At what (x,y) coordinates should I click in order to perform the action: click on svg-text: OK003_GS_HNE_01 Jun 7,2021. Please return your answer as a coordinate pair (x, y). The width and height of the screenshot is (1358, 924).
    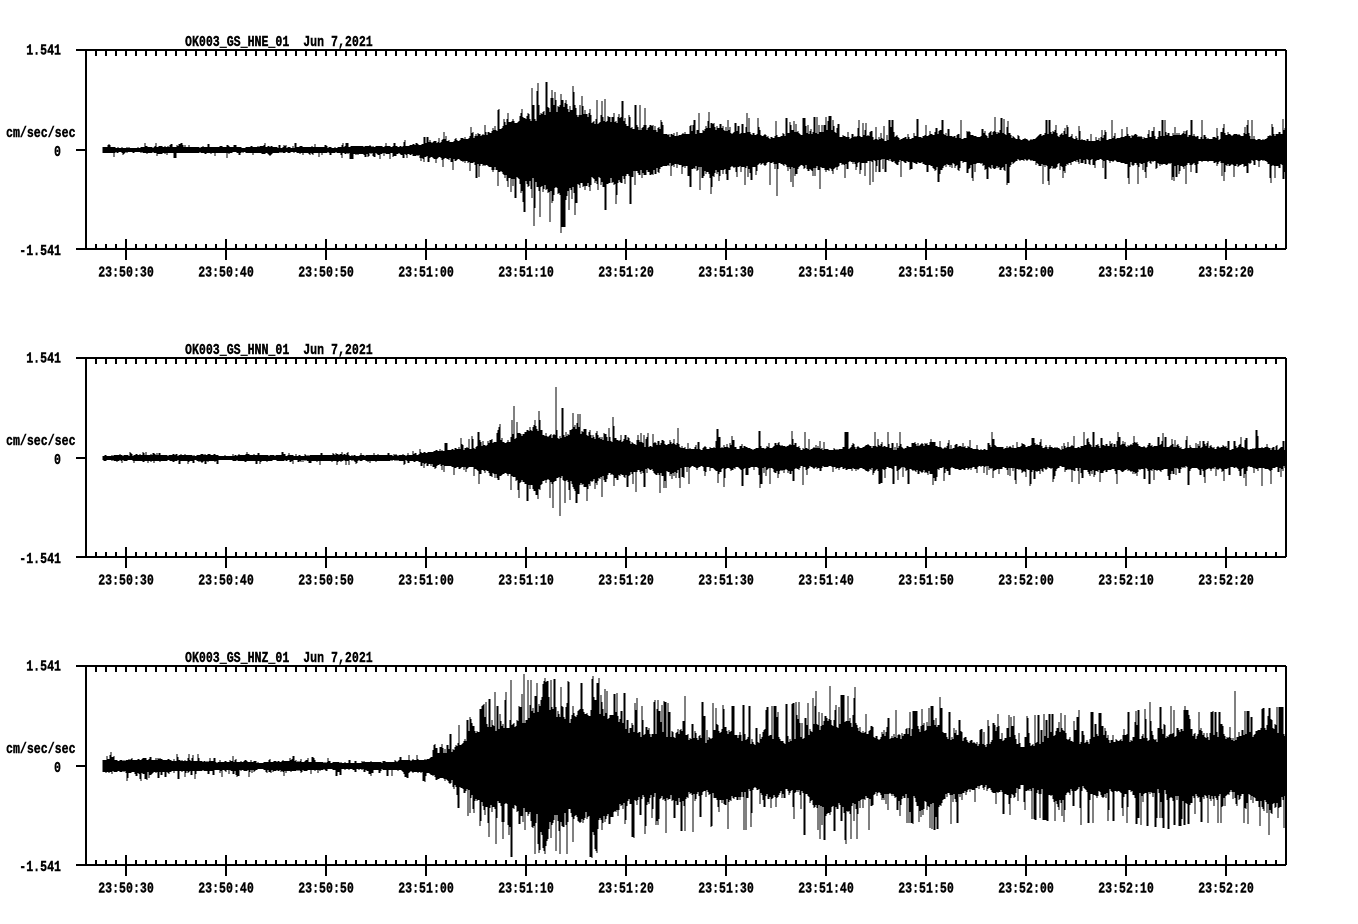
    Looking at the image, I should click on (279, 43).